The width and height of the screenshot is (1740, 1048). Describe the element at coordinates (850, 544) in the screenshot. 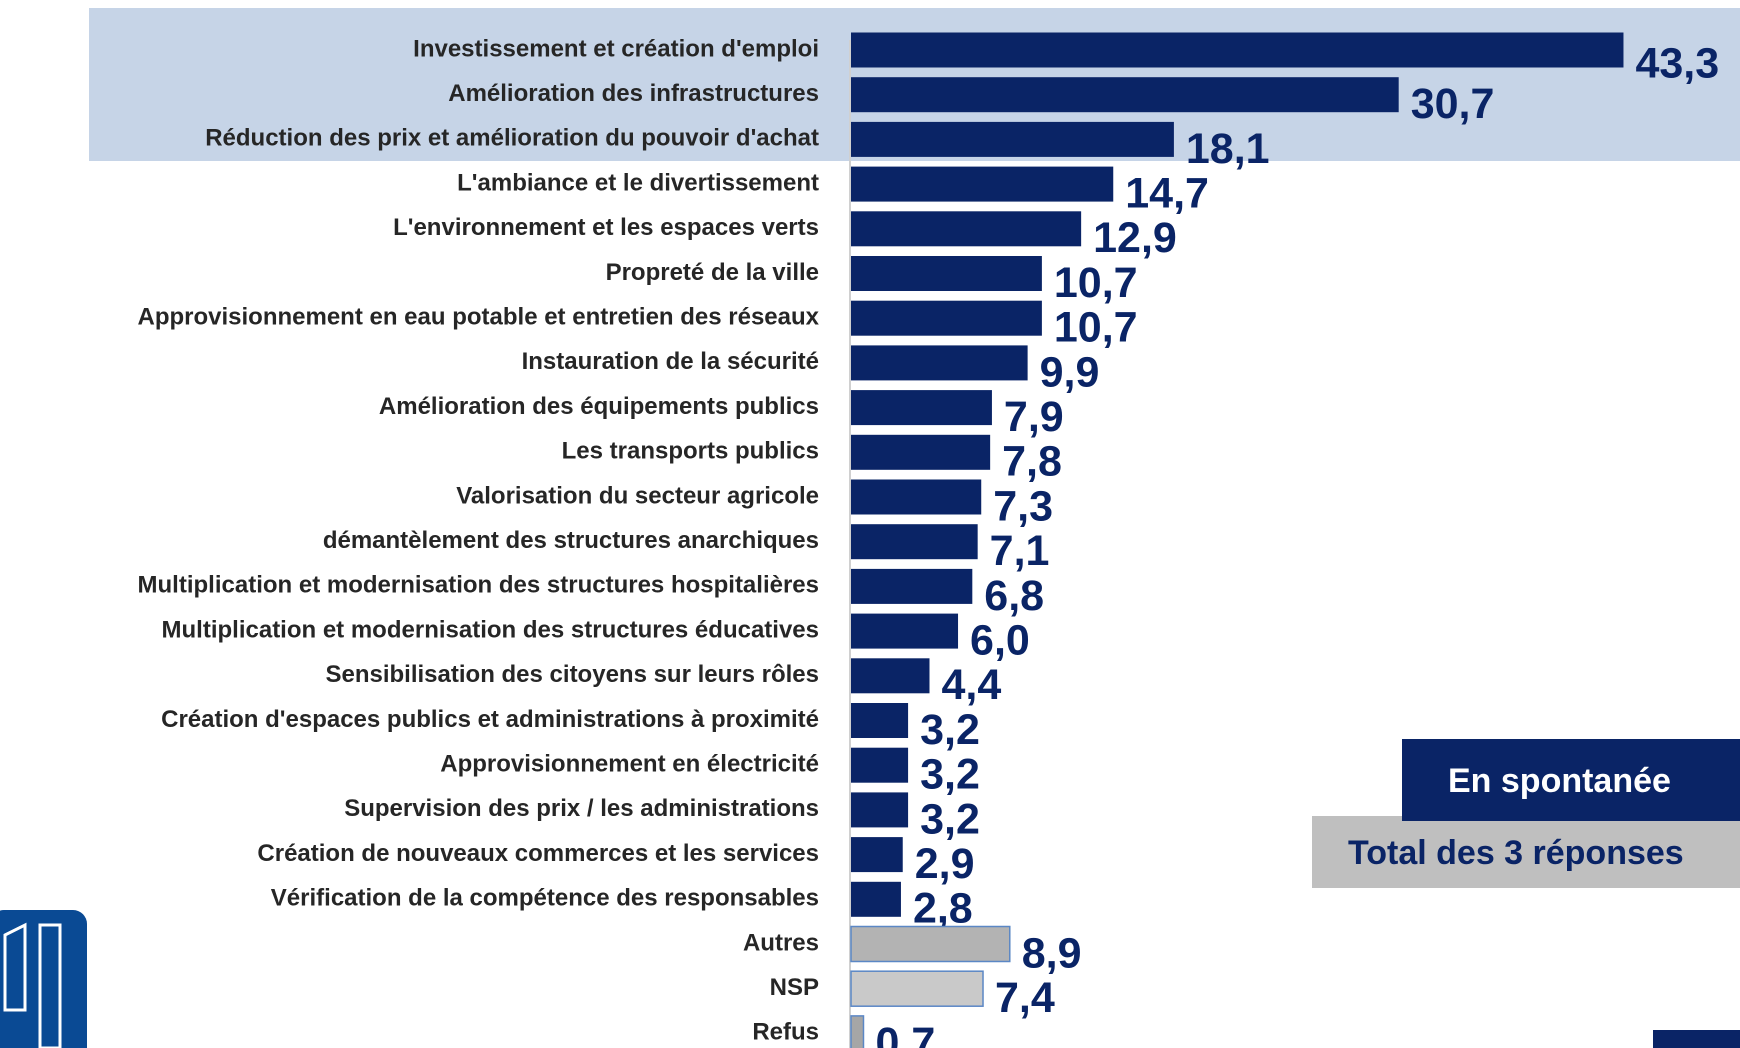

I see `axis-line` at that location.